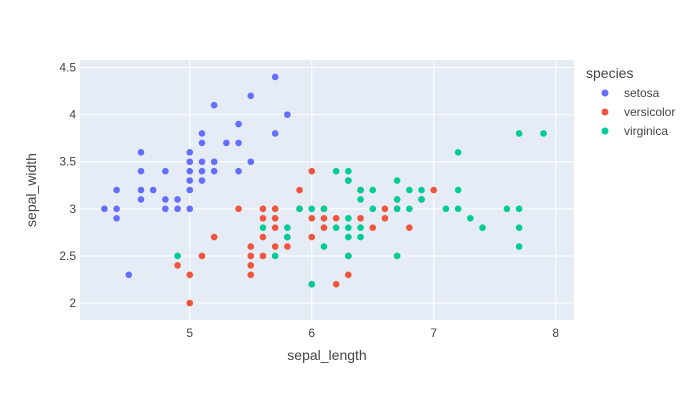 The width and height of the screenshot is (700, 400). What do you see at coordinates (646, 131) in the screenshot?
I see `legend-label-virginica: virginica` at bounding box center [646, 131].